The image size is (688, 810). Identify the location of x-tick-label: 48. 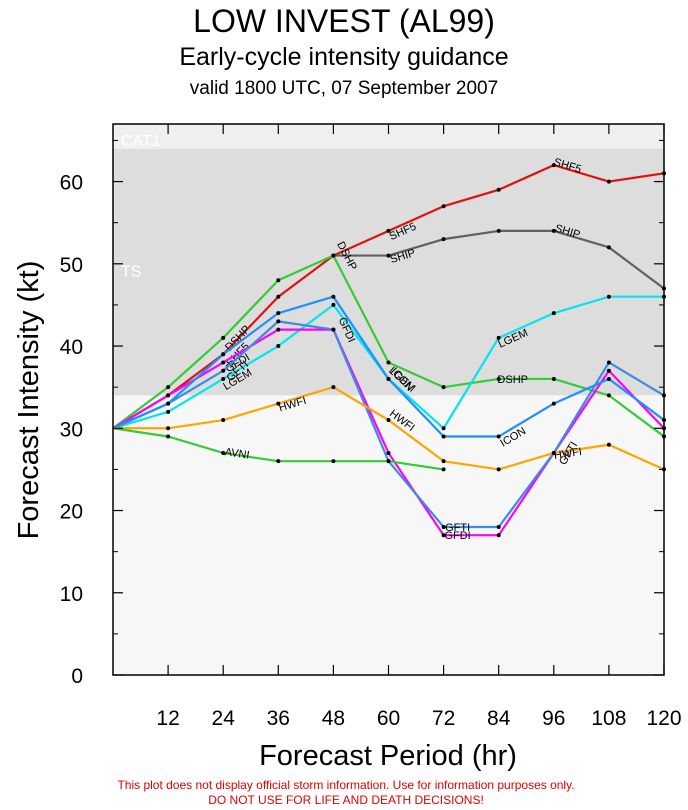
(333, 718).